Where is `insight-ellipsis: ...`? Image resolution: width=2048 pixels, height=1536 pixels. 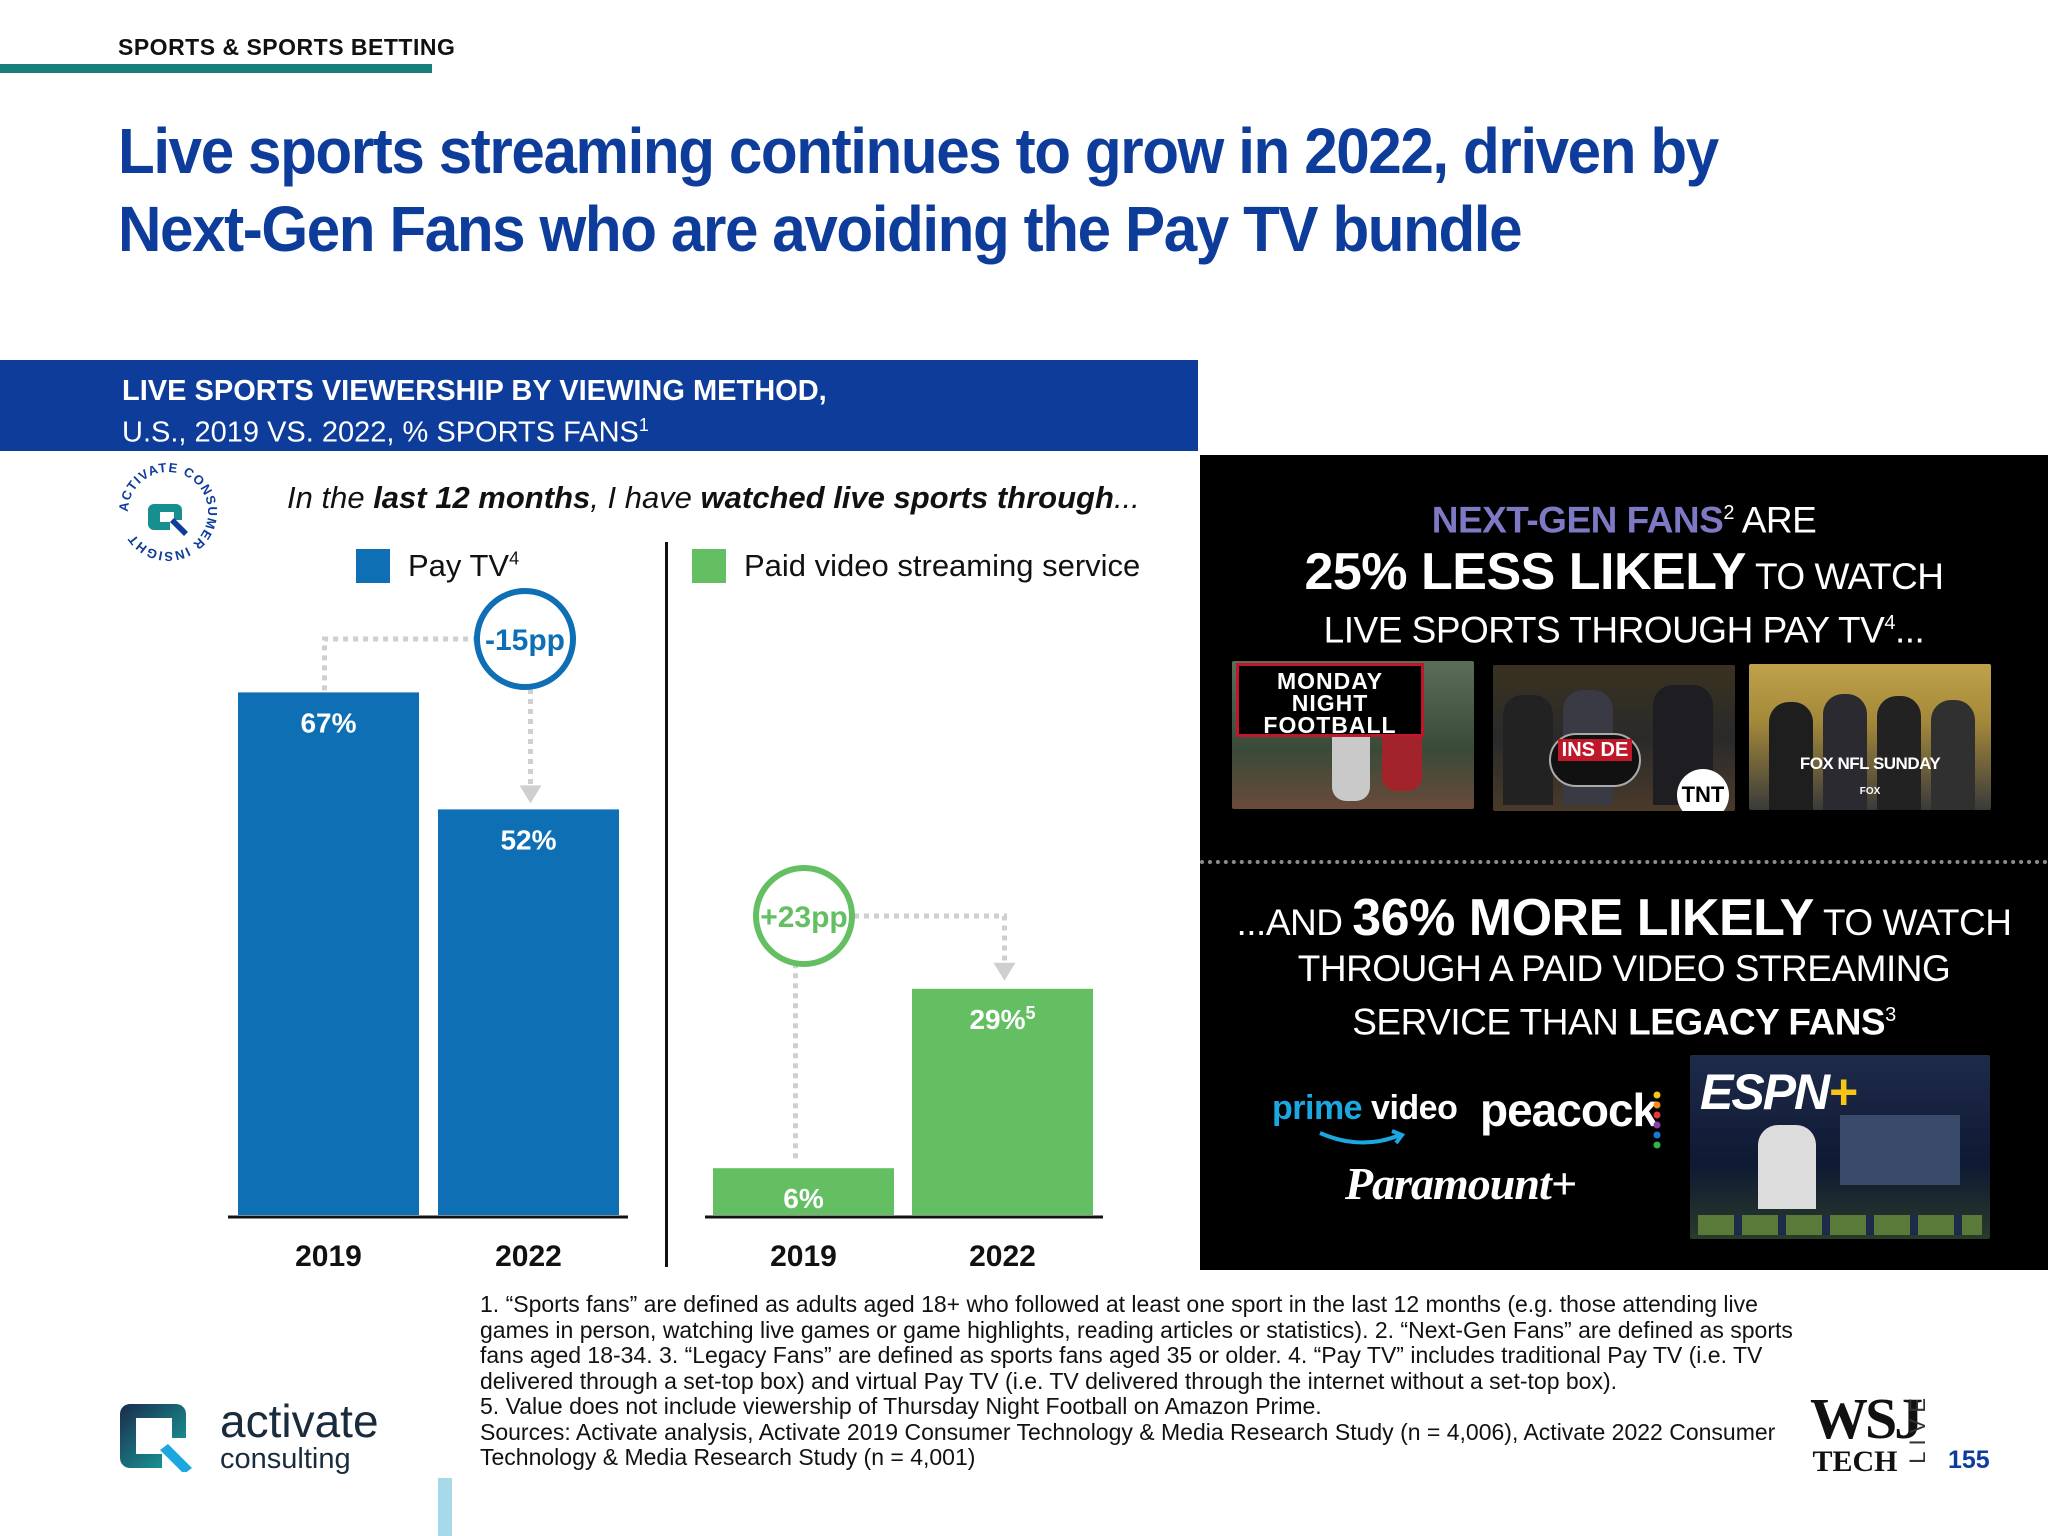
insight-ellipsis: ... is located at coordinates (1909, 630).